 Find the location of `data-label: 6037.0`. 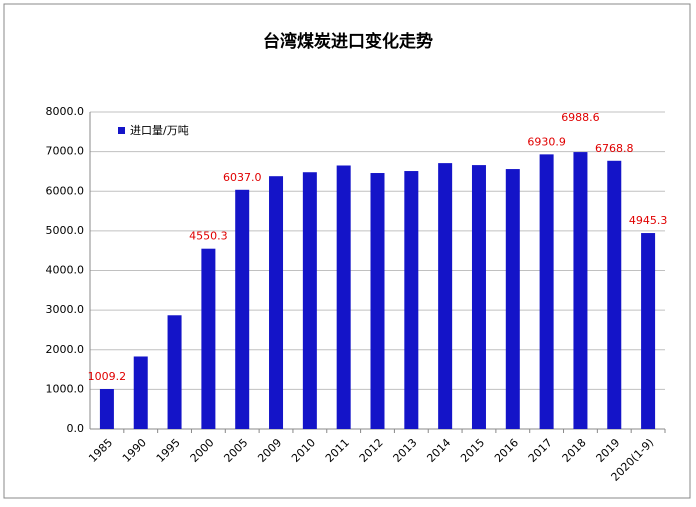

data-label: 6037.0 is located at coordinates (242, 177).